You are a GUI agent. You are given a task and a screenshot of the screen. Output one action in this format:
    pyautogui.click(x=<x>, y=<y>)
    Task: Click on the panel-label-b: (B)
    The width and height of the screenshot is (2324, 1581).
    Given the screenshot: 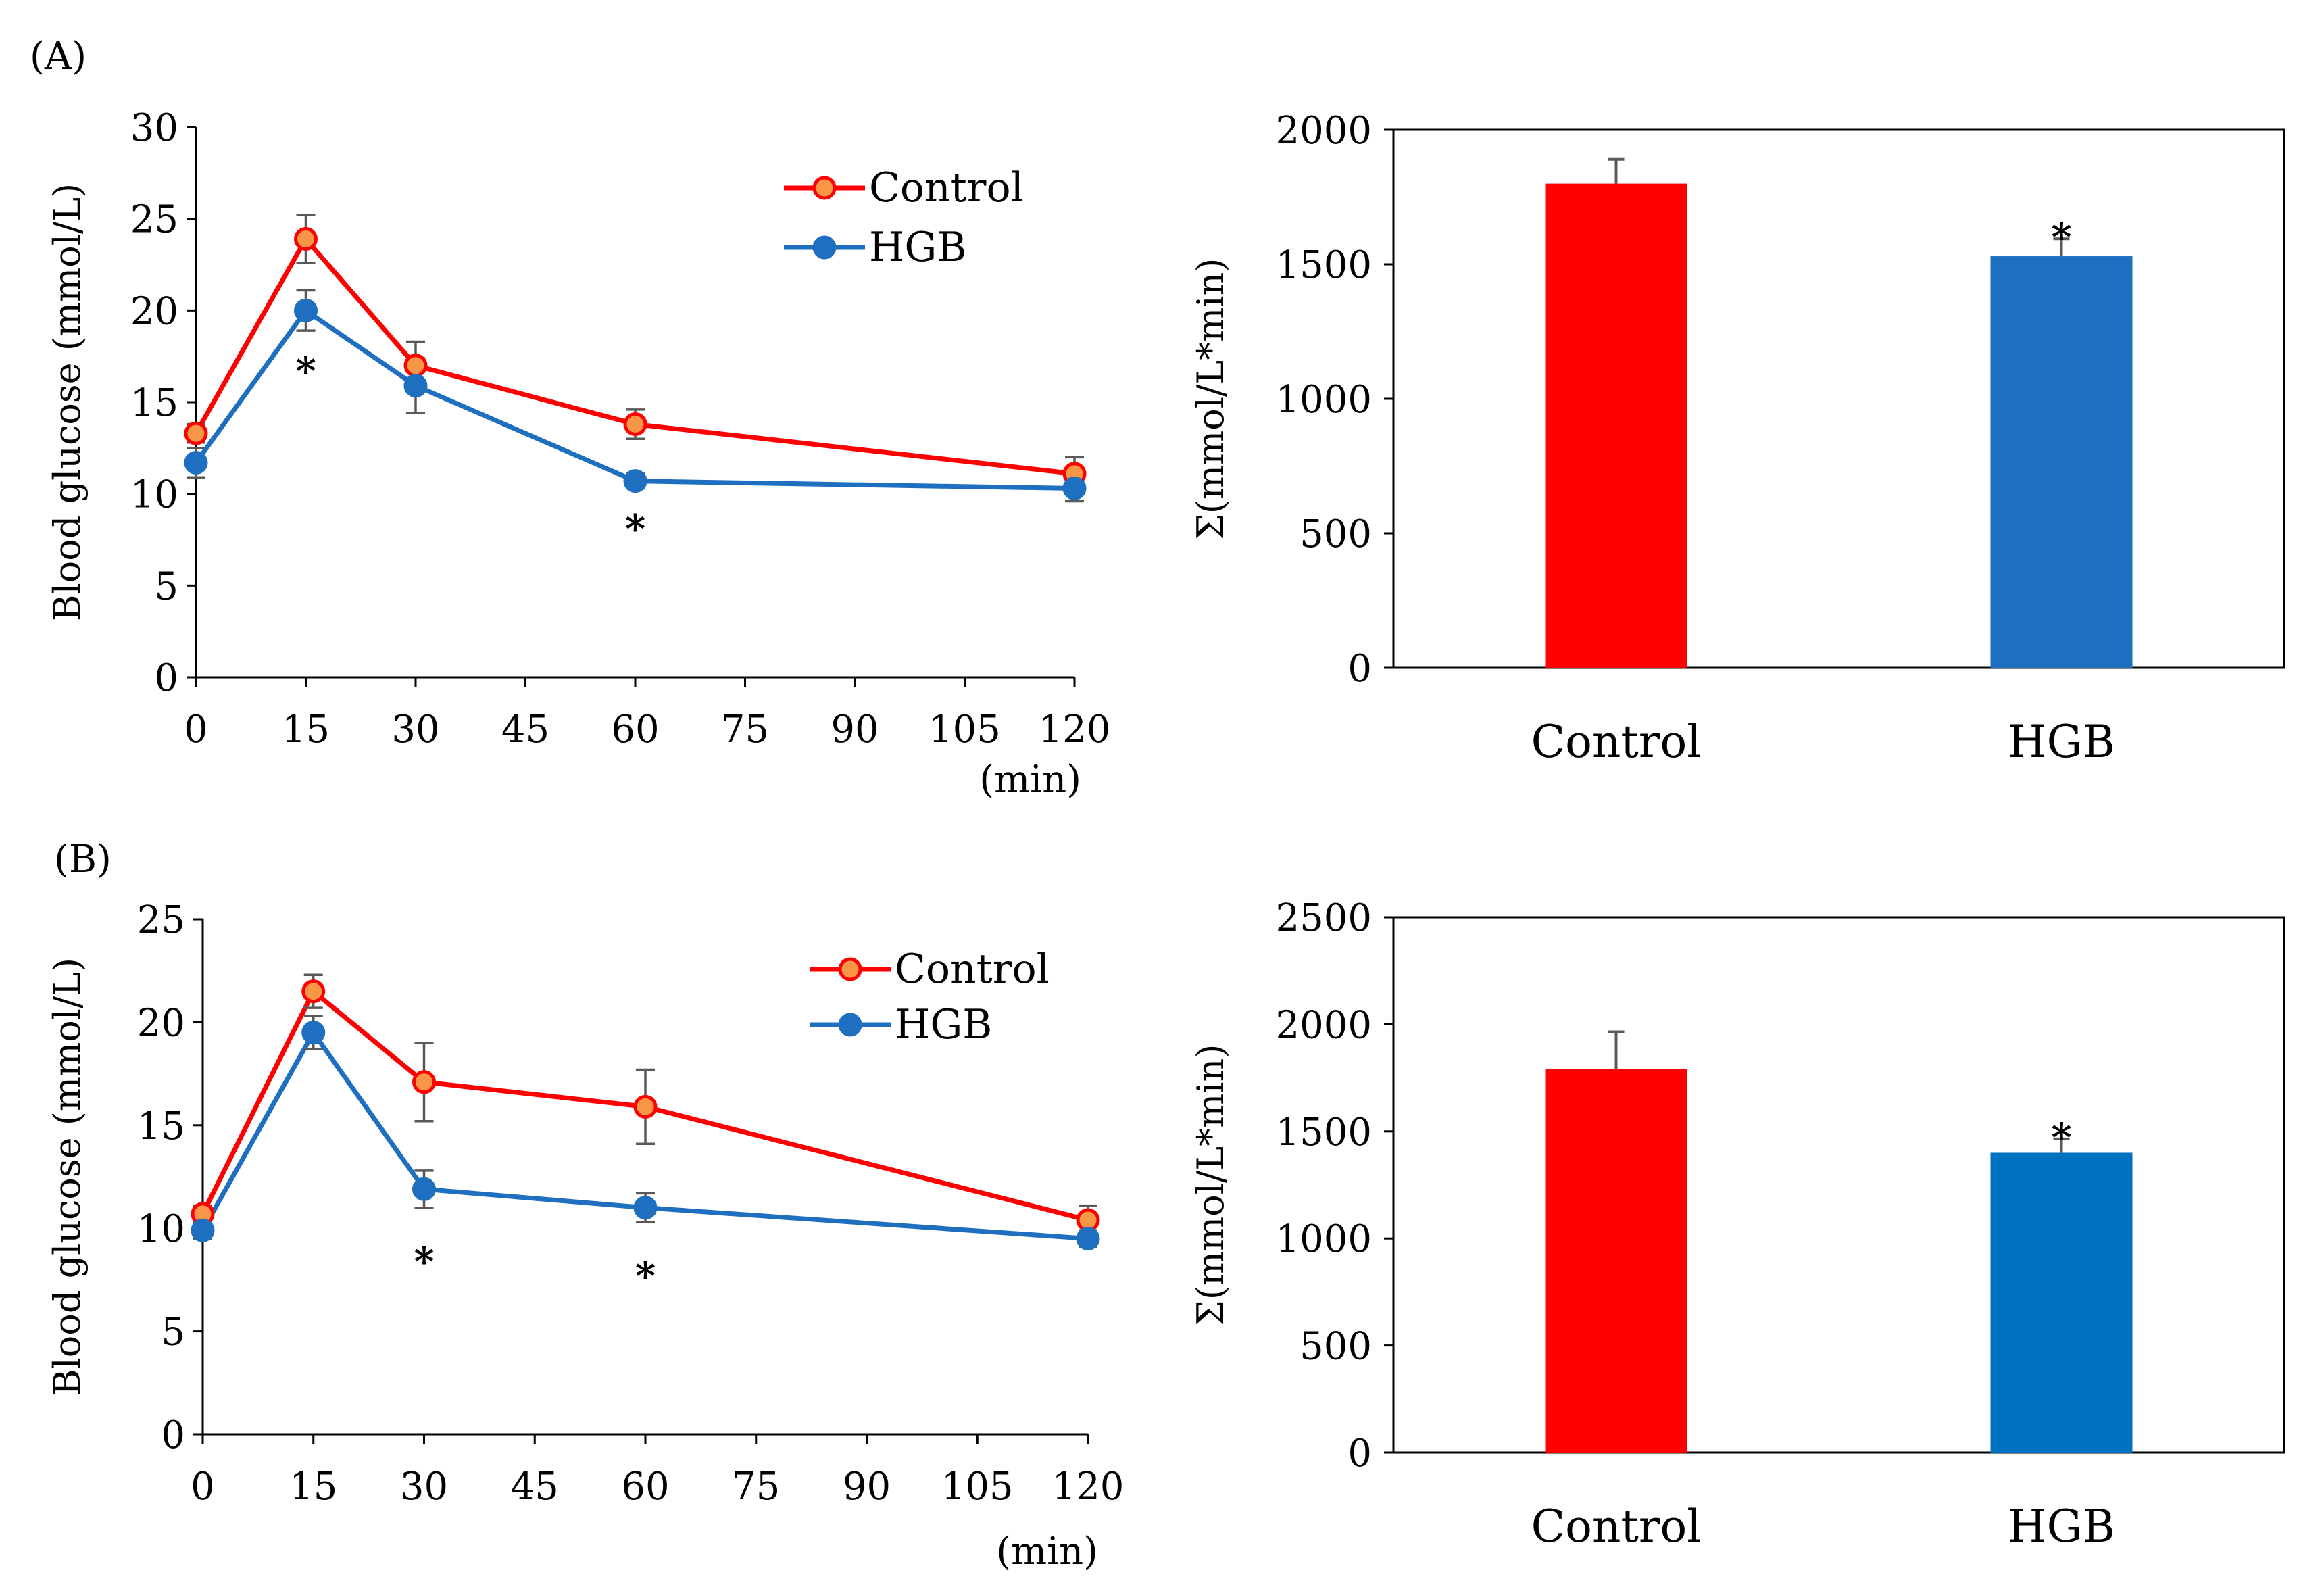 What is the action you would take?
    pyautogui.click(x=83, y=859)
    